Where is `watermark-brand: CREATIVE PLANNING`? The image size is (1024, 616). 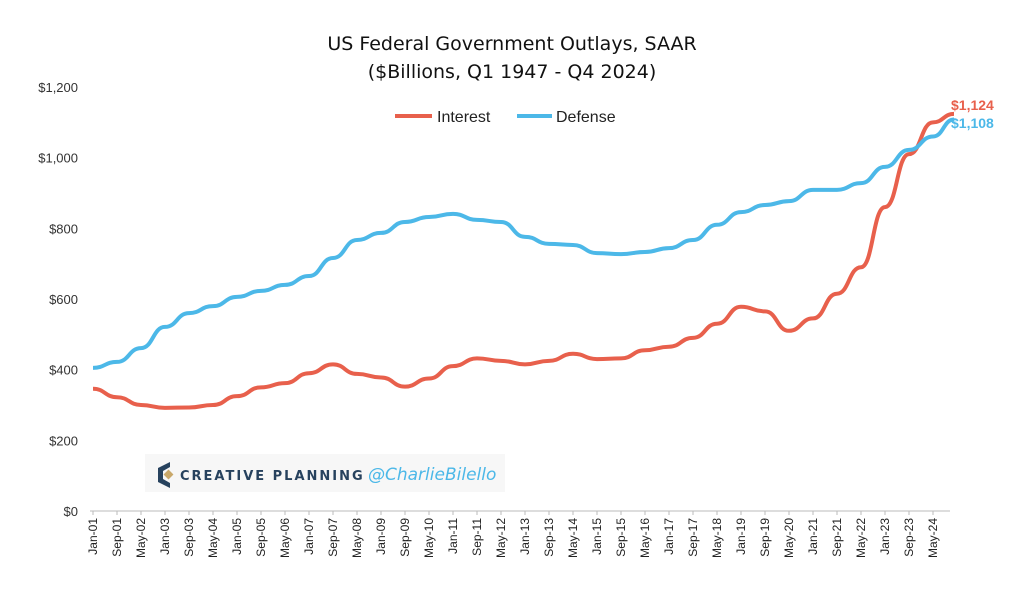 watermark-brand: CREATIVE PLANNING is located at coordinates (272, 476).